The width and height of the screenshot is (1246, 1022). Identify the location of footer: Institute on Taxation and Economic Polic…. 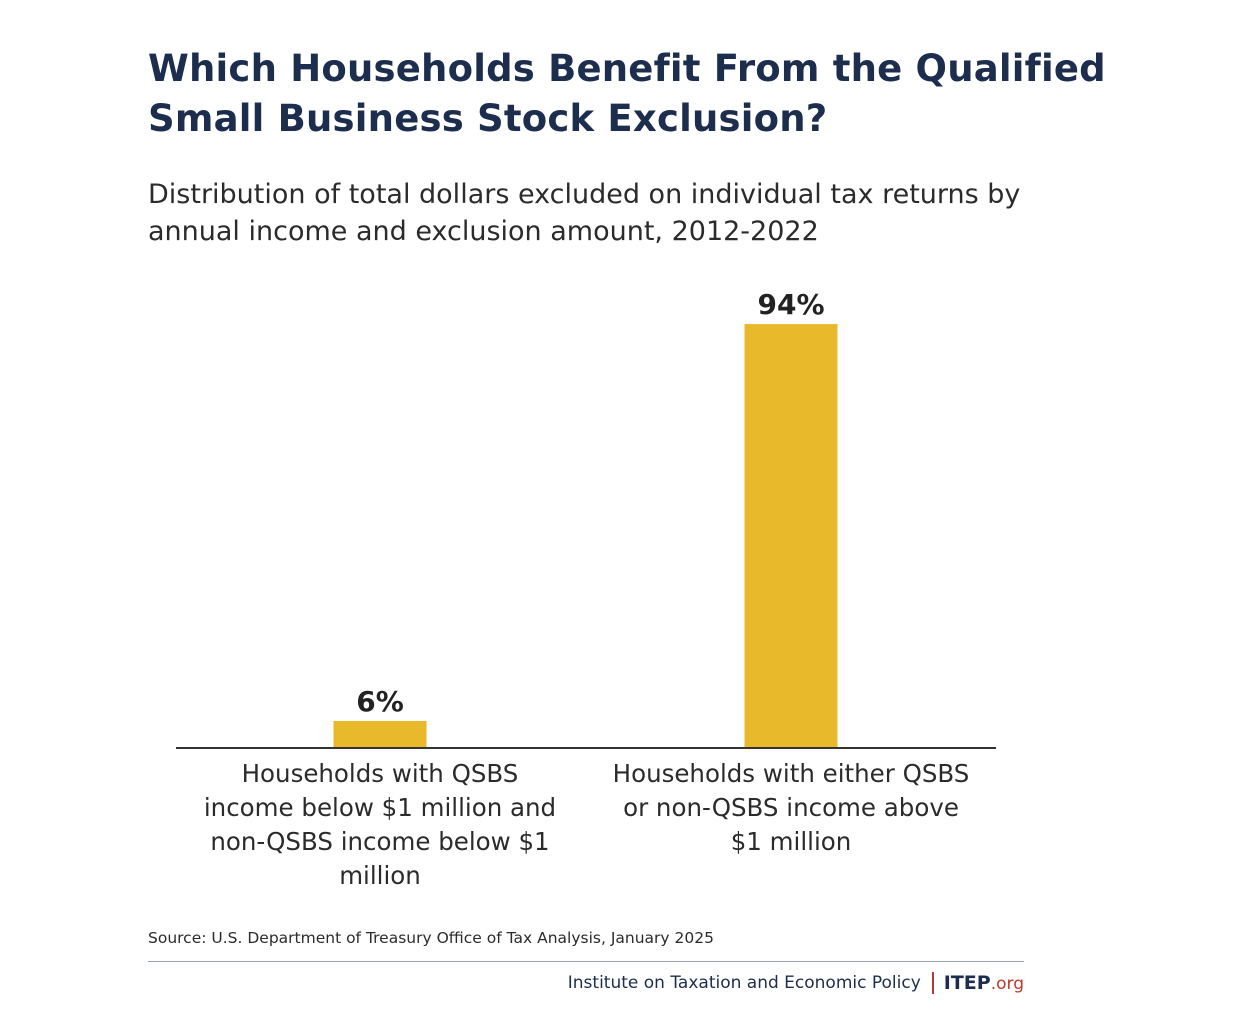
(796, 983).